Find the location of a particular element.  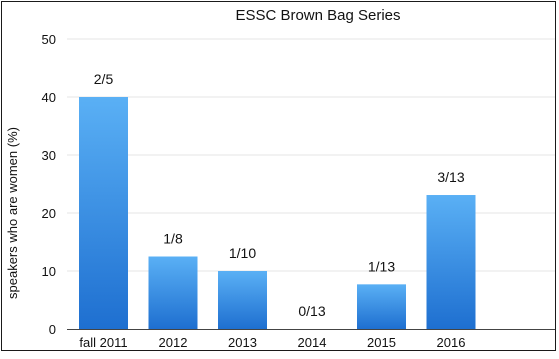

y-tick-label: 30 is located at coordinates (49, 155).